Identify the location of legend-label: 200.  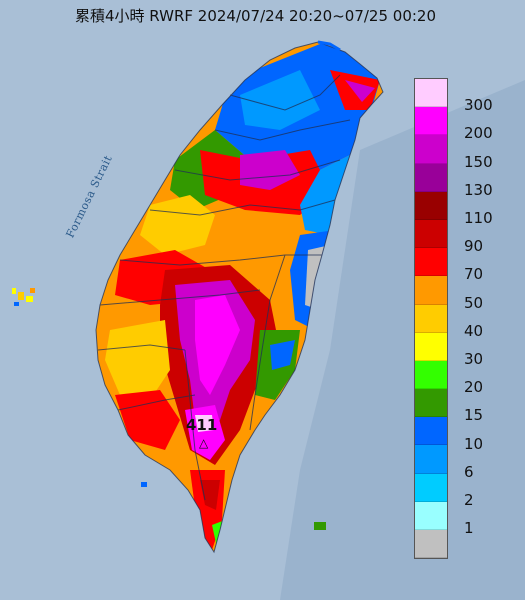
(478, 133).